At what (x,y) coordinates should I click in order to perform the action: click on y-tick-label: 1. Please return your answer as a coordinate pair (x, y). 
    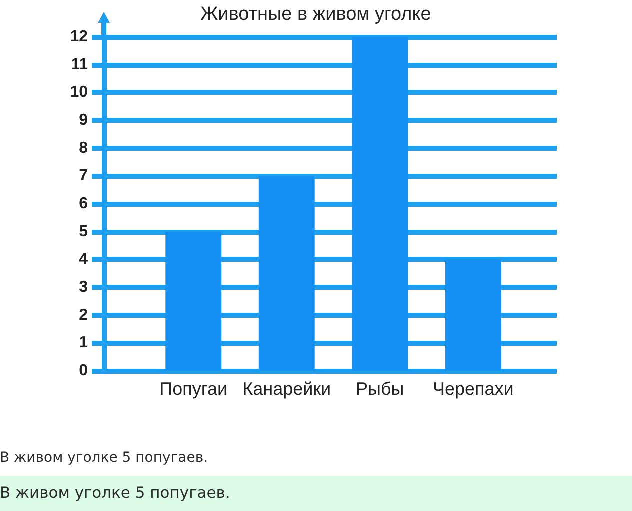
    Looking at the image, I should click on (83, 343).